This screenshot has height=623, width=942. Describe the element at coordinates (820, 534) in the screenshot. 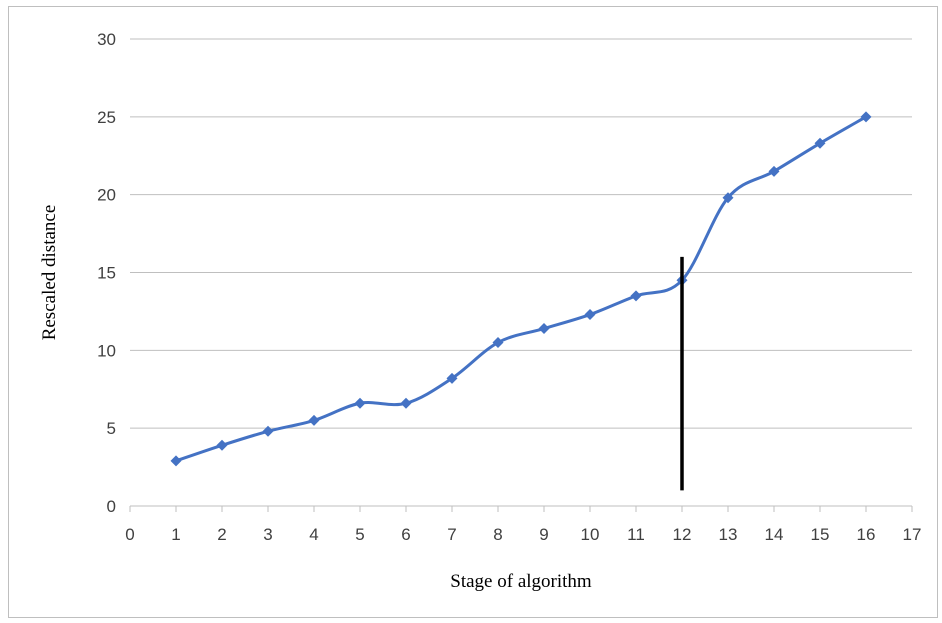

I see `x-tick-label: 15` at that location.